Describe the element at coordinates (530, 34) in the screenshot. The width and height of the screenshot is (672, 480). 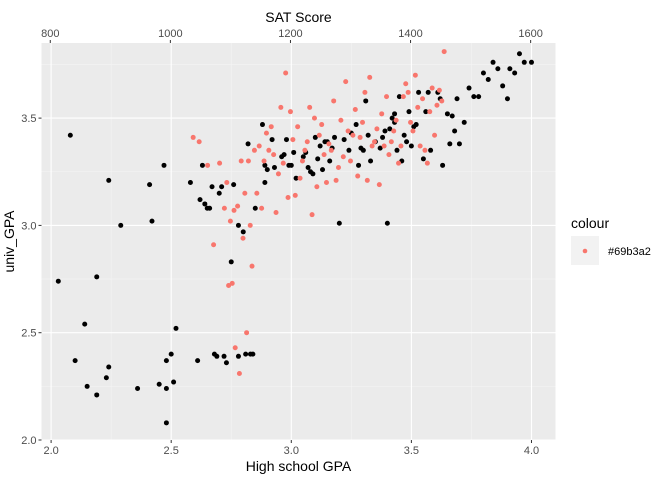
I see `x2-tick-label: 1600` at that location.